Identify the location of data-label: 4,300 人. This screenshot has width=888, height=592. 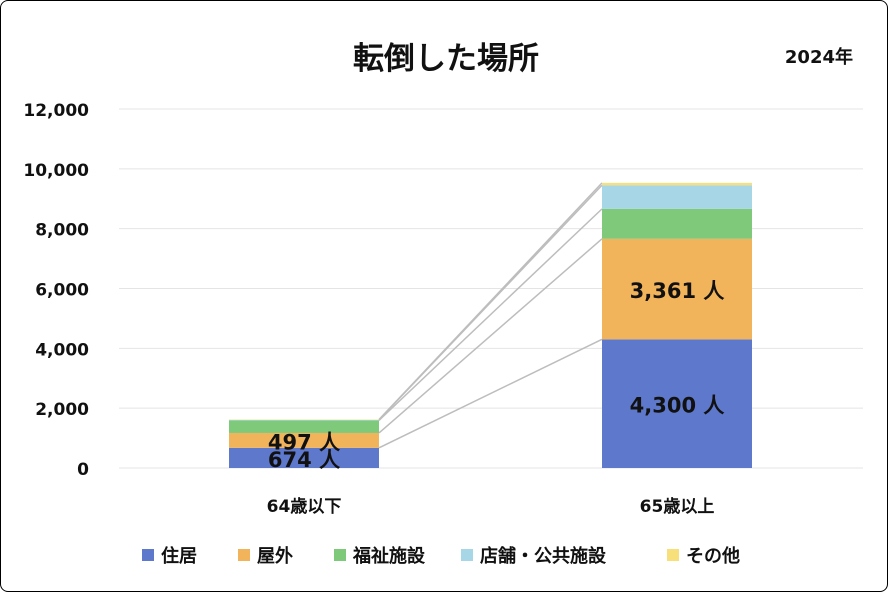
(677, 406).